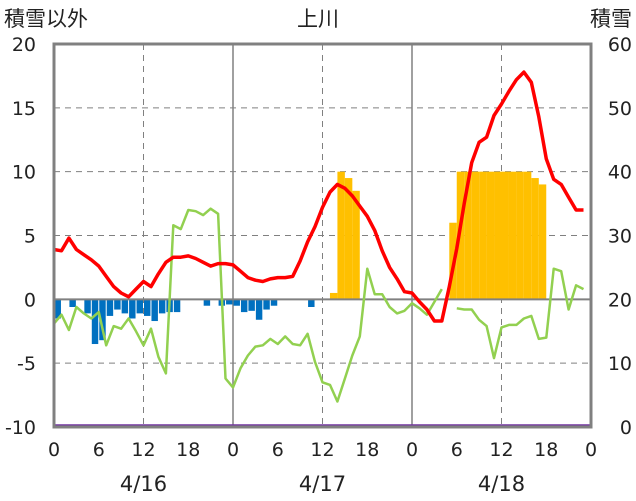 The image size is (636, 501). What do you see at coordinates (620, 45) in the screenshot?
I see `right-tick-label: 60` at bounding box center [620, 45].